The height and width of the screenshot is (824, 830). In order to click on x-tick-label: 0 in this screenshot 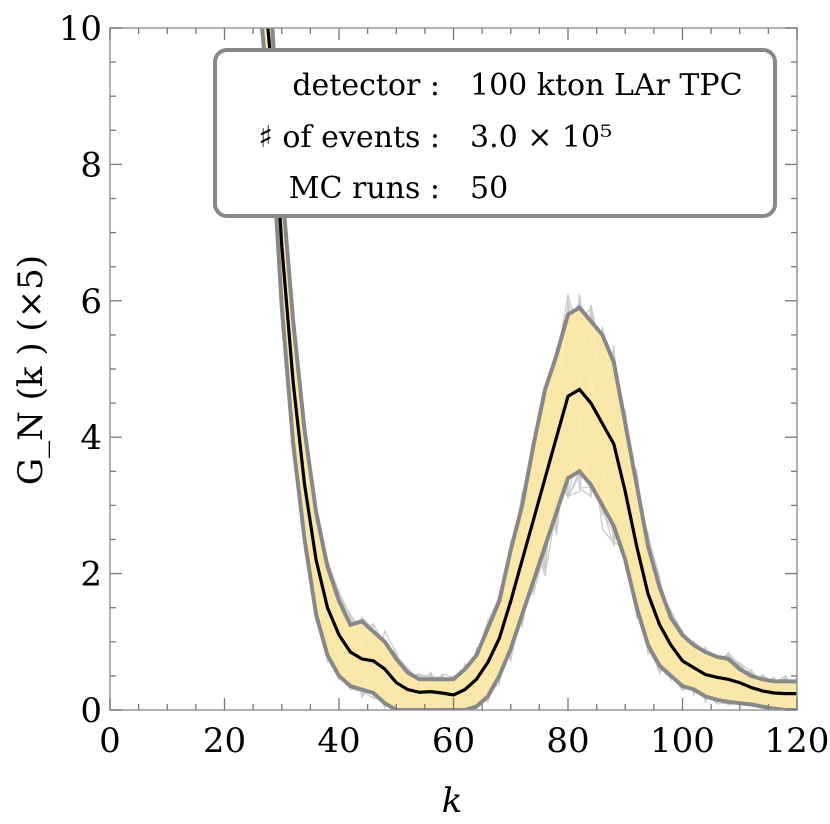, I will do `click(110, 741)`.